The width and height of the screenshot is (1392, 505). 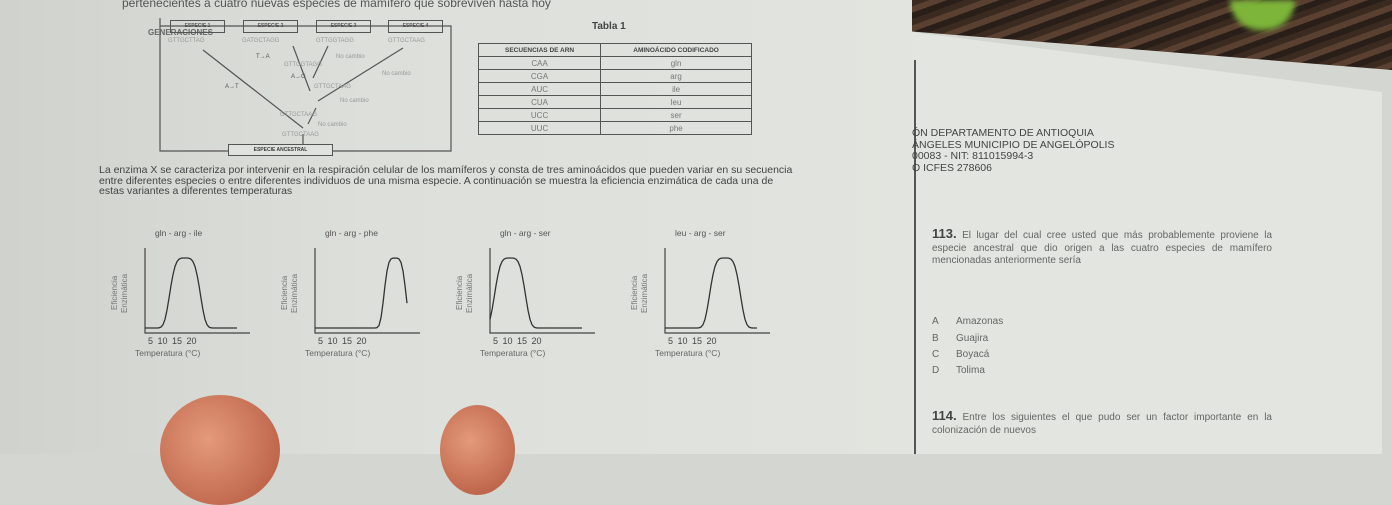 I want to click on cell: gln, so click(x=676, y=63).